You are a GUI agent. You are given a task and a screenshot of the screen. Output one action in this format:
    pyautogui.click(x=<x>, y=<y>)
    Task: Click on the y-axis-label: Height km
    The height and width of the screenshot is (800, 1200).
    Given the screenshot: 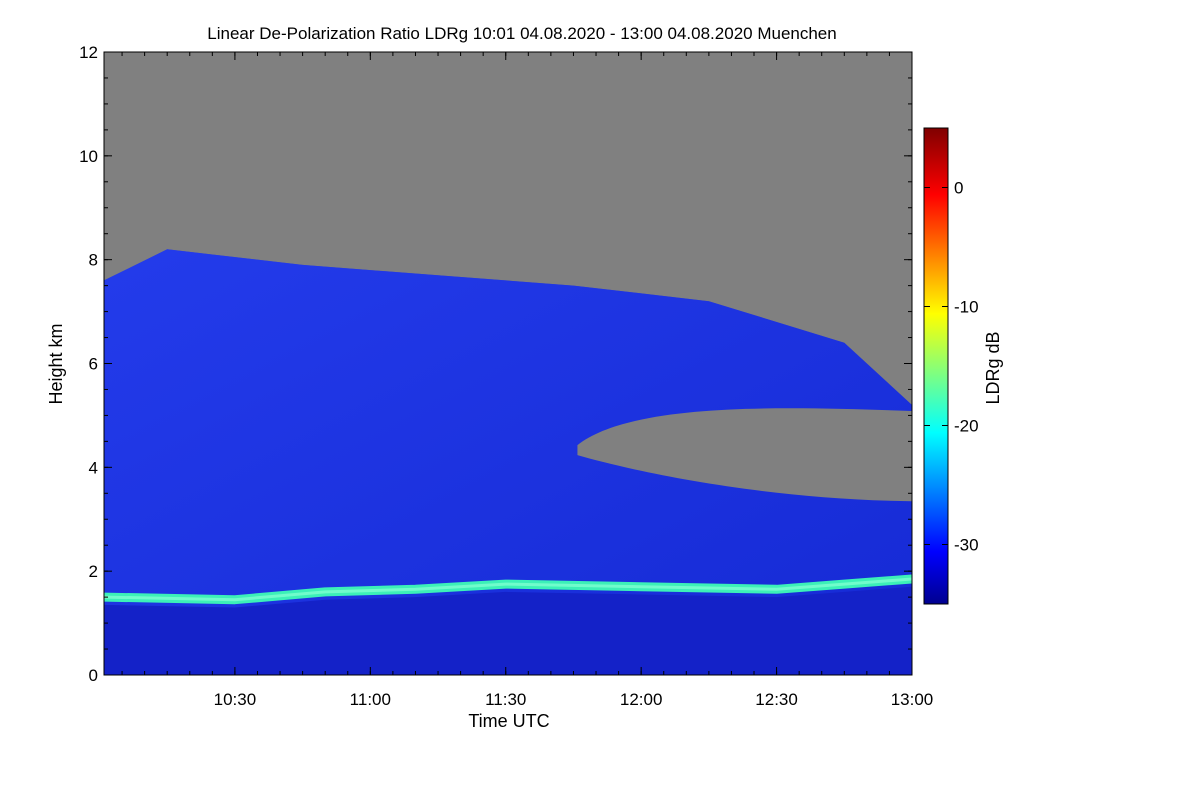 What is the action you would take?
    pyautogui.click(x=56, y=363)
    